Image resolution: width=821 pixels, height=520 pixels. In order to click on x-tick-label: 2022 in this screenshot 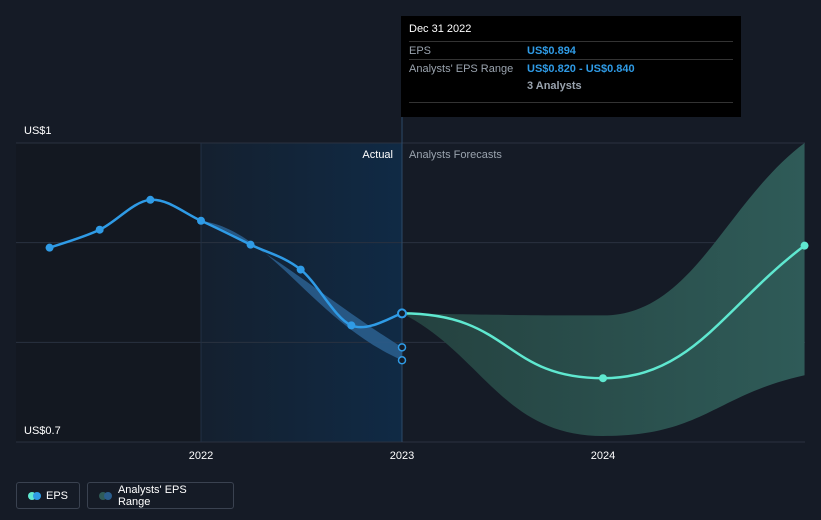, I will do `click(201, 456)`.